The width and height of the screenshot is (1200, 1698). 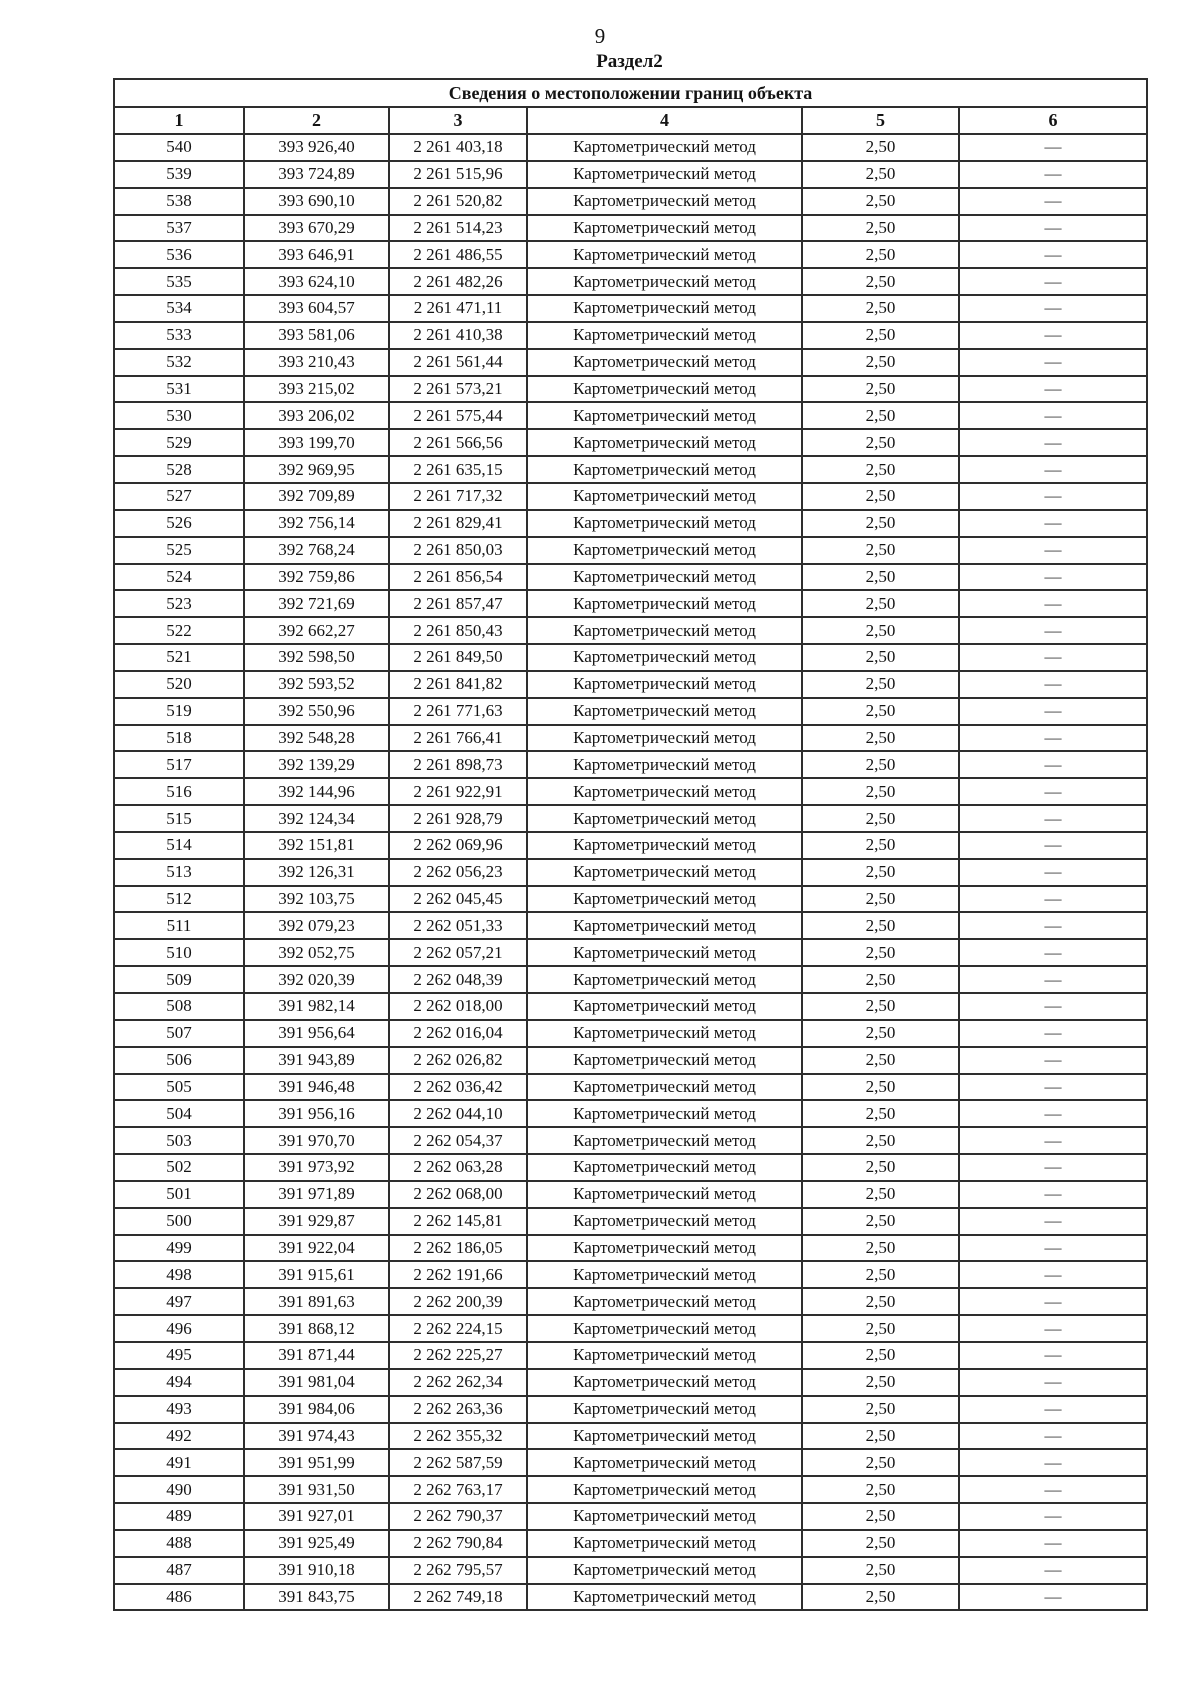 What do you see at coordinates (316, 1248) in the screenshot?
I see `x-coordinate-cell: 391 922,04` at bounding box center [316, 1248].